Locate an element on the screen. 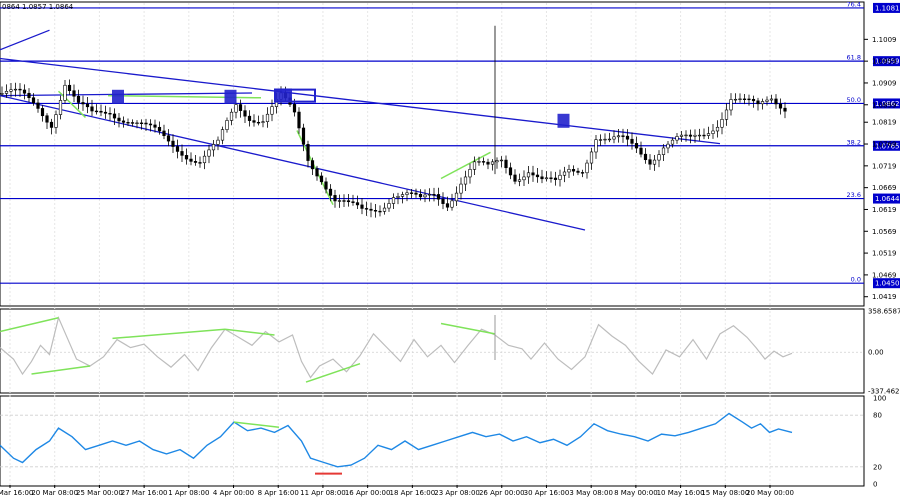  x-tick-label: 20 Mar 08:00 is located at coordinates (54, 493).